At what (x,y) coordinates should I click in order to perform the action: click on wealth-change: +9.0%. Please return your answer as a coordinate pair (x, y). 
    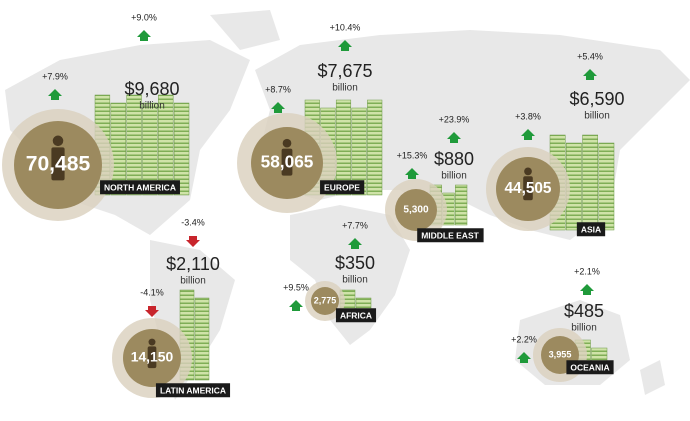
    Looking at the image, I should click on (144, 17).